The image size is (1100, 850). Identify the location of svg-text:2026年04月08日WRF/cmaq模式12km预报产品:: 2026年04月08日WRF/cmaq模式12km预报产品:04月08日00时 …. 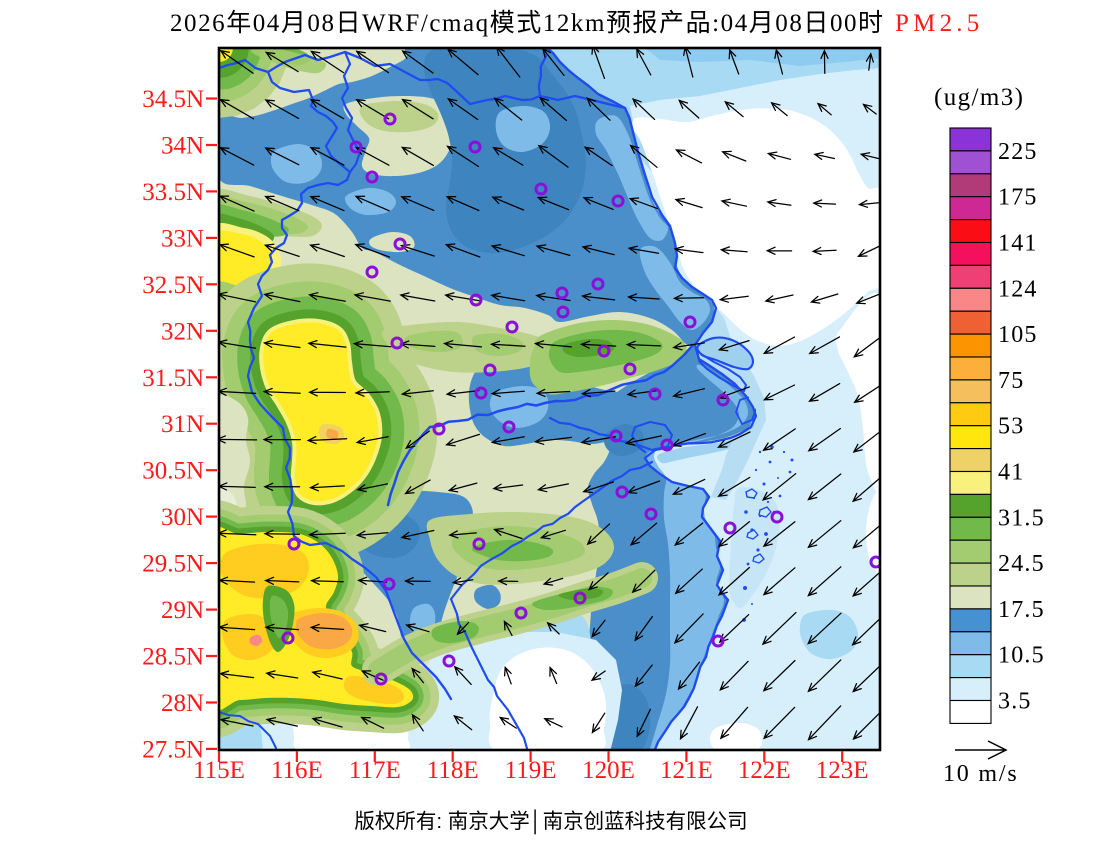
(576, 23).